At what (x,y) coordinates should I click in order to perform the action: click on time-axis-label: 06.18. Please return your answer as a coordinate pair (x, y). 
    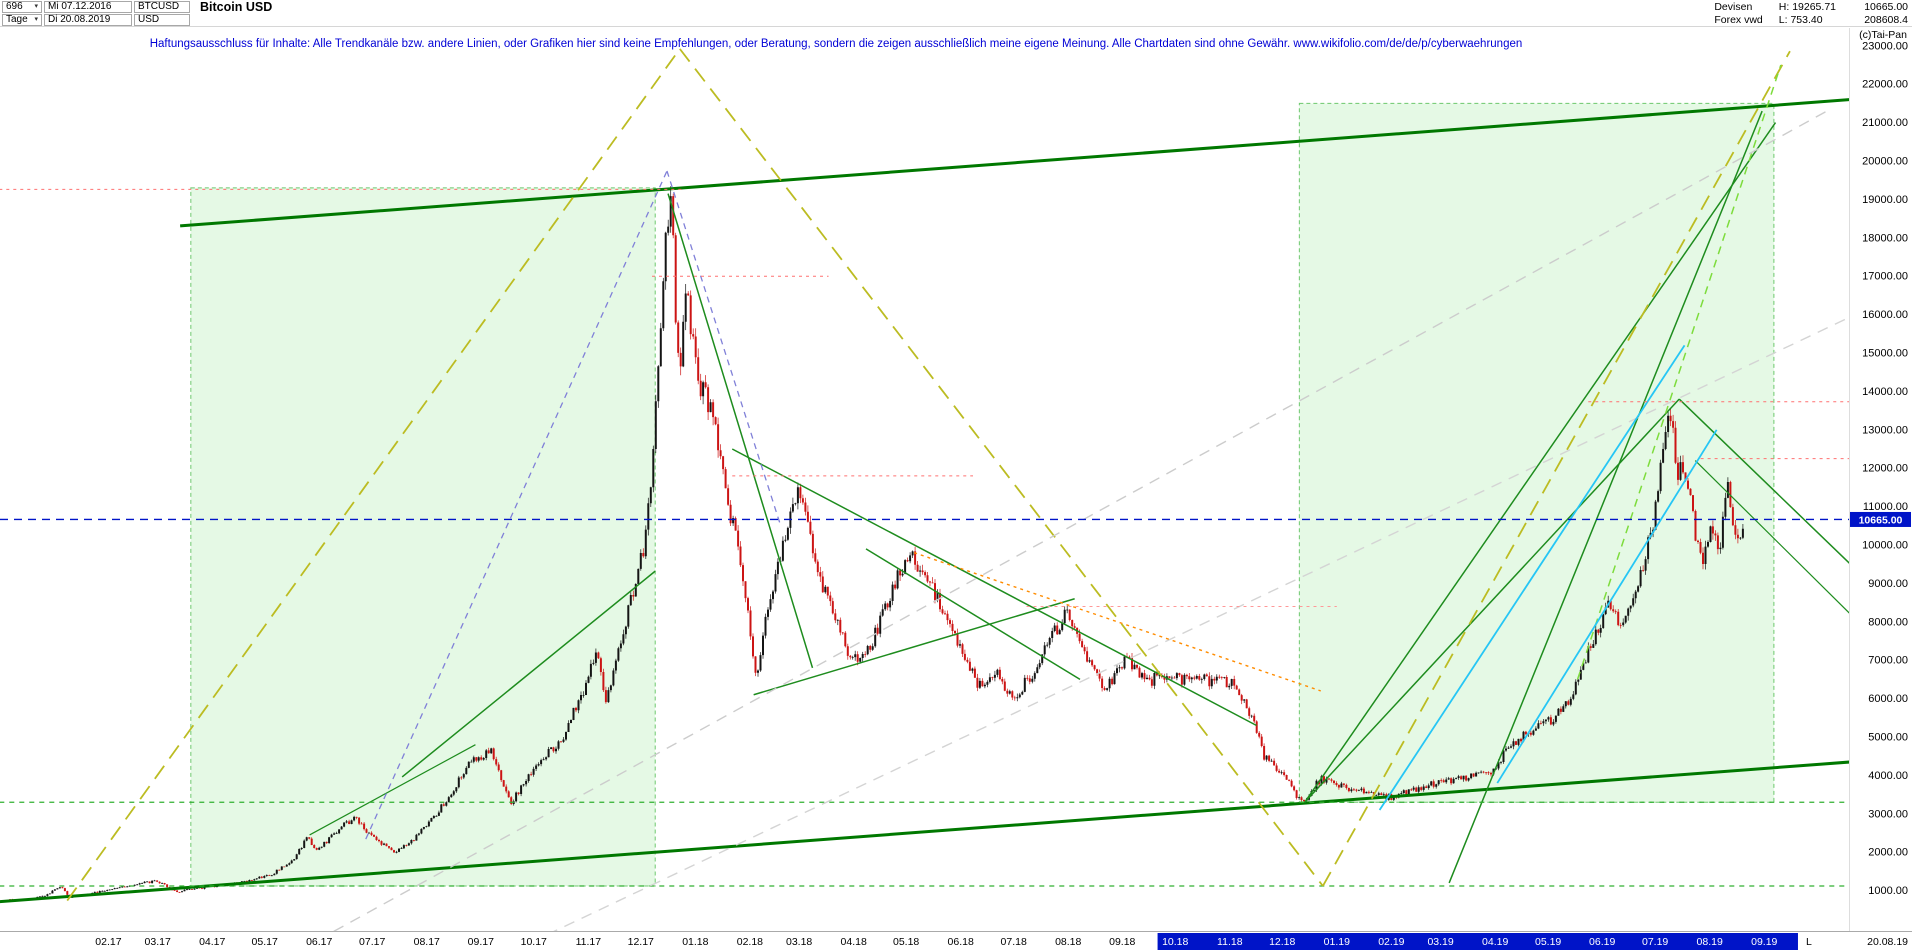
    Looking at the image, I should click on (961, 942).